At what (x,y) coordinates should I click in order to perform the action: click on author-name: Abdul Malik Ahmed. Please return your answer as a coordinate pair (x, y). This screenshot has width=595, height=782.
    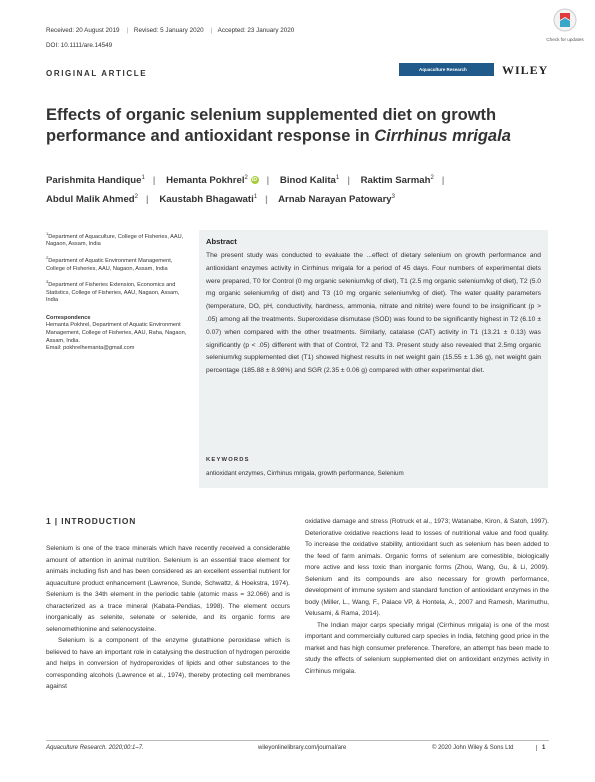
    Looking at the image, I should click on (90, 200).